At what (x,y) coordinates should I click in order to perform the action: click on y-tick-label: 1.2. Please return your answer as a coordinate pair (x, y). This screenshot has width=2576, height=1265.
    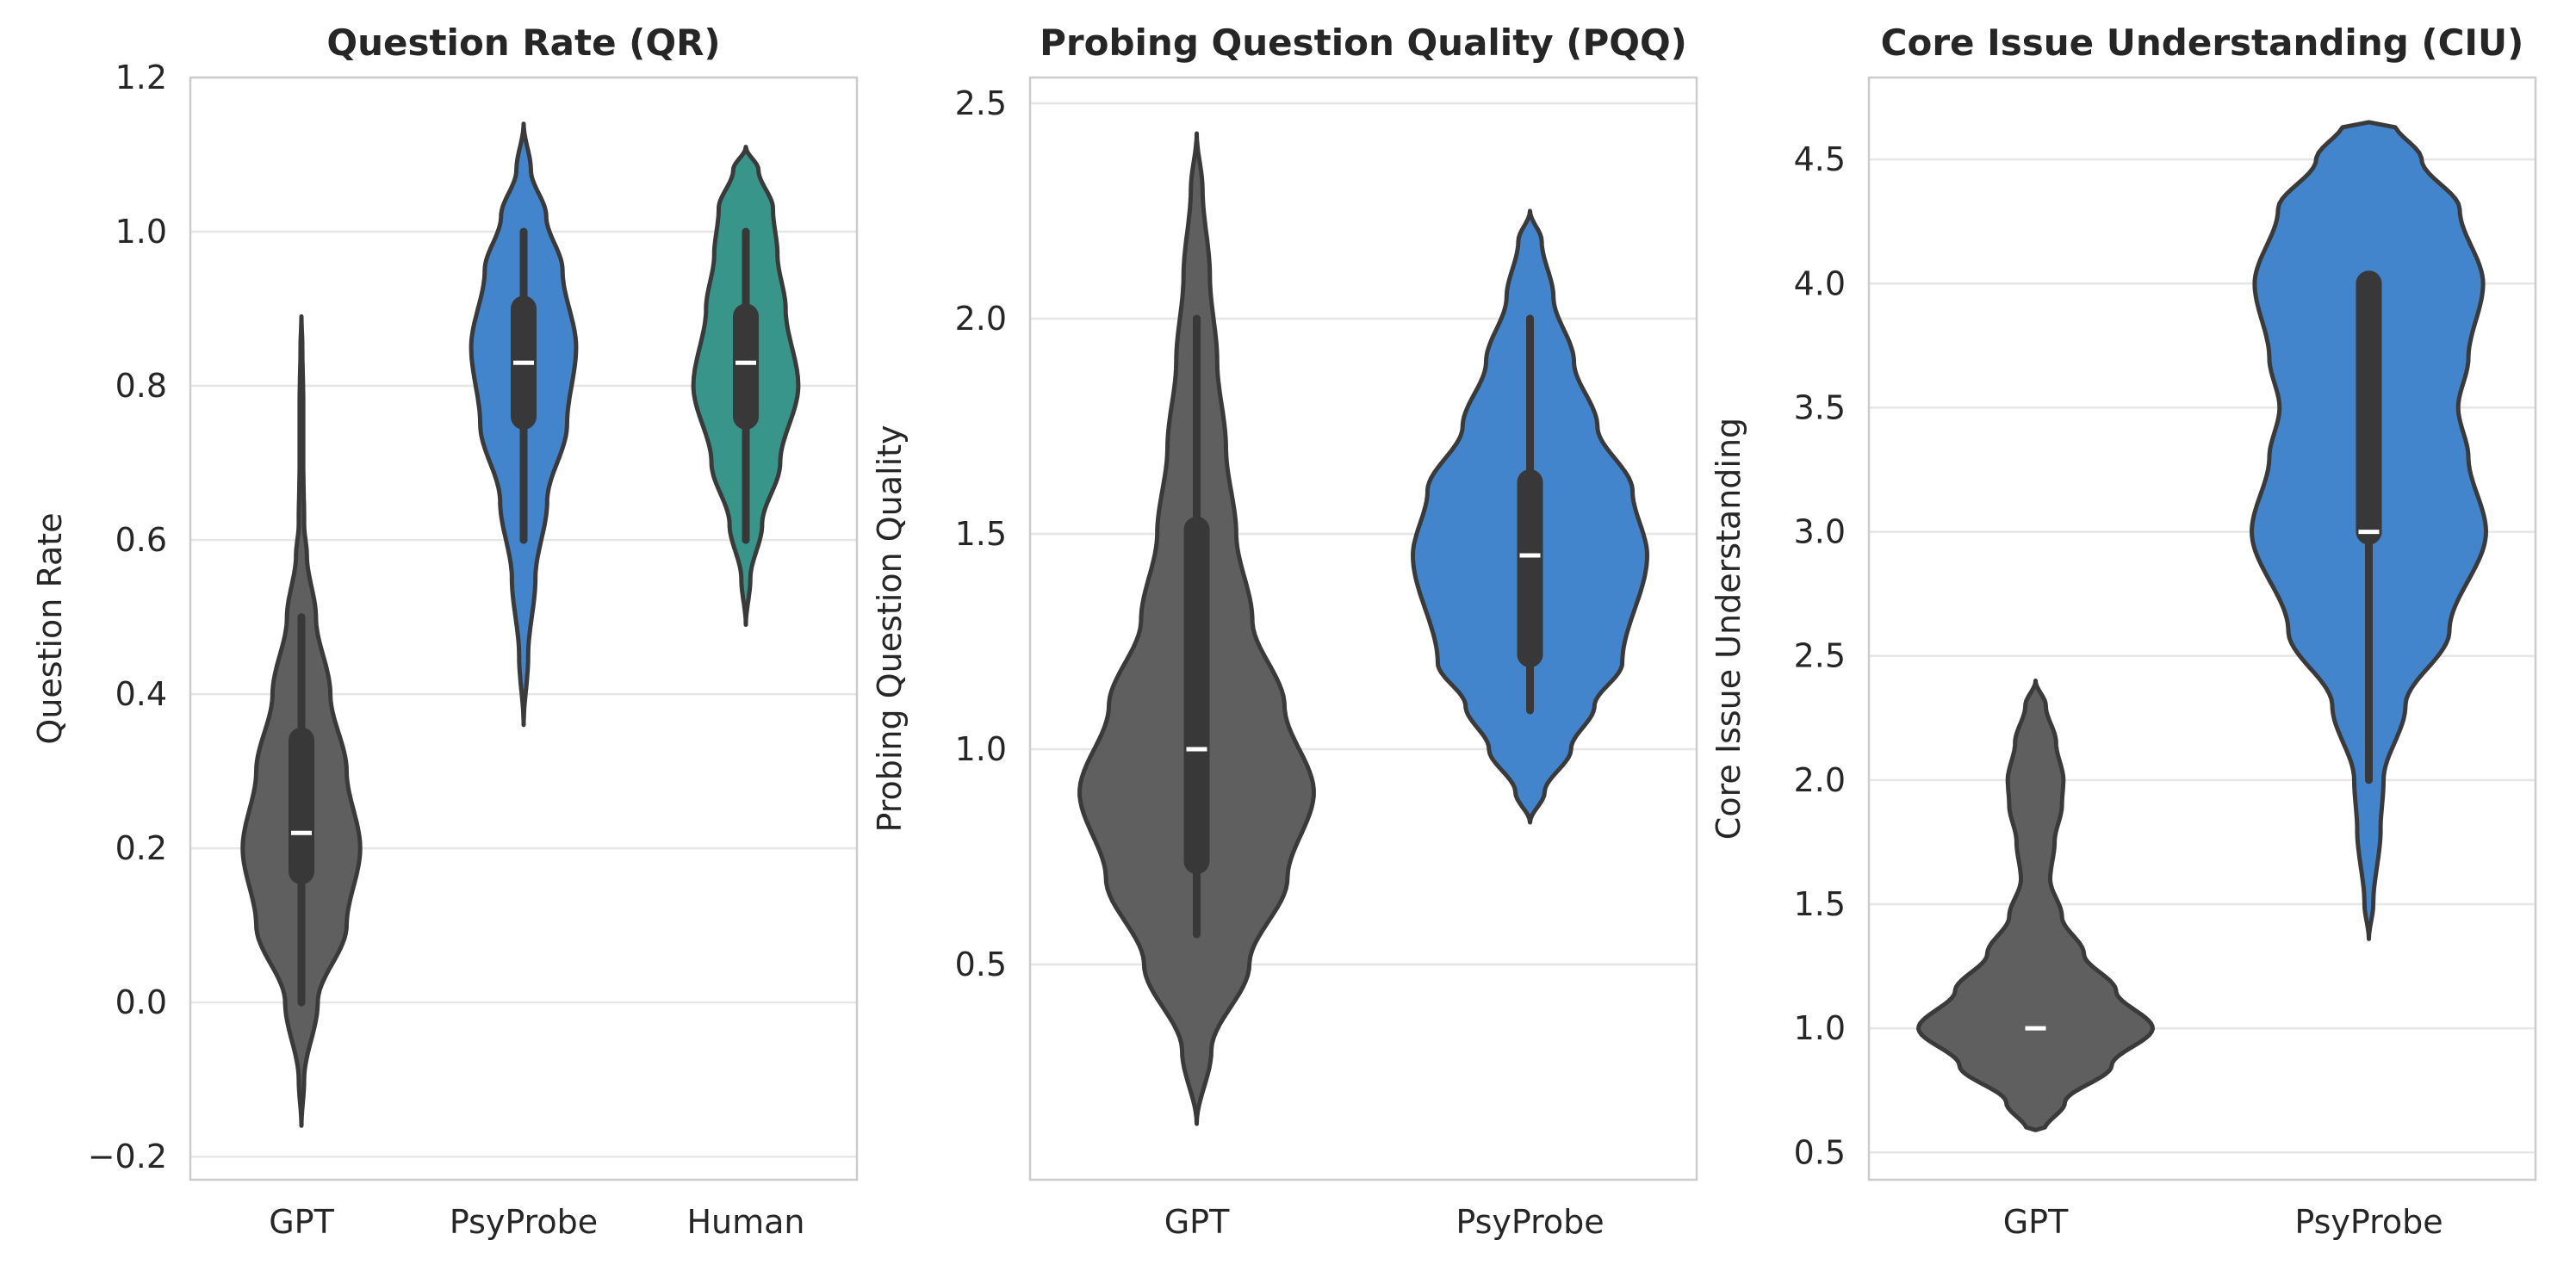
    Looking at the image, I should click on (141, 77).